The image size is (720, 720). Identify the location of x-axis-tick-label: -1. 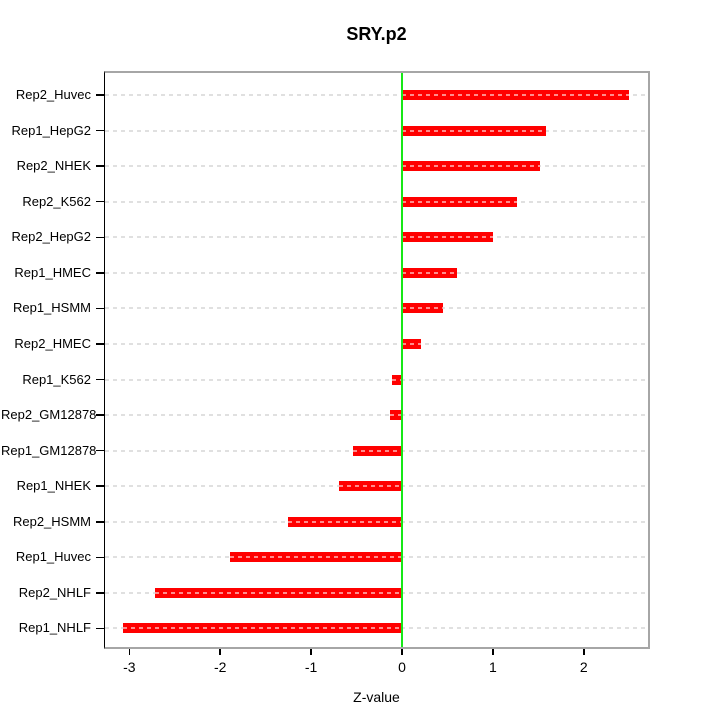
(311, 667).